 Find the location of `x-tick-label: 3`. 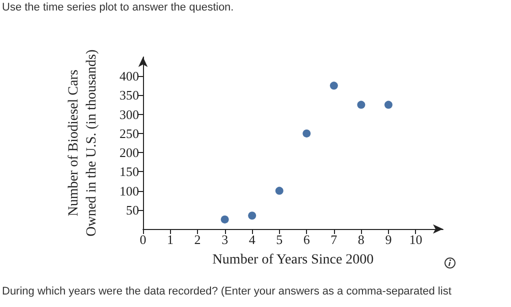

x-tick-label: 3 is located at coordinates (225, 239).